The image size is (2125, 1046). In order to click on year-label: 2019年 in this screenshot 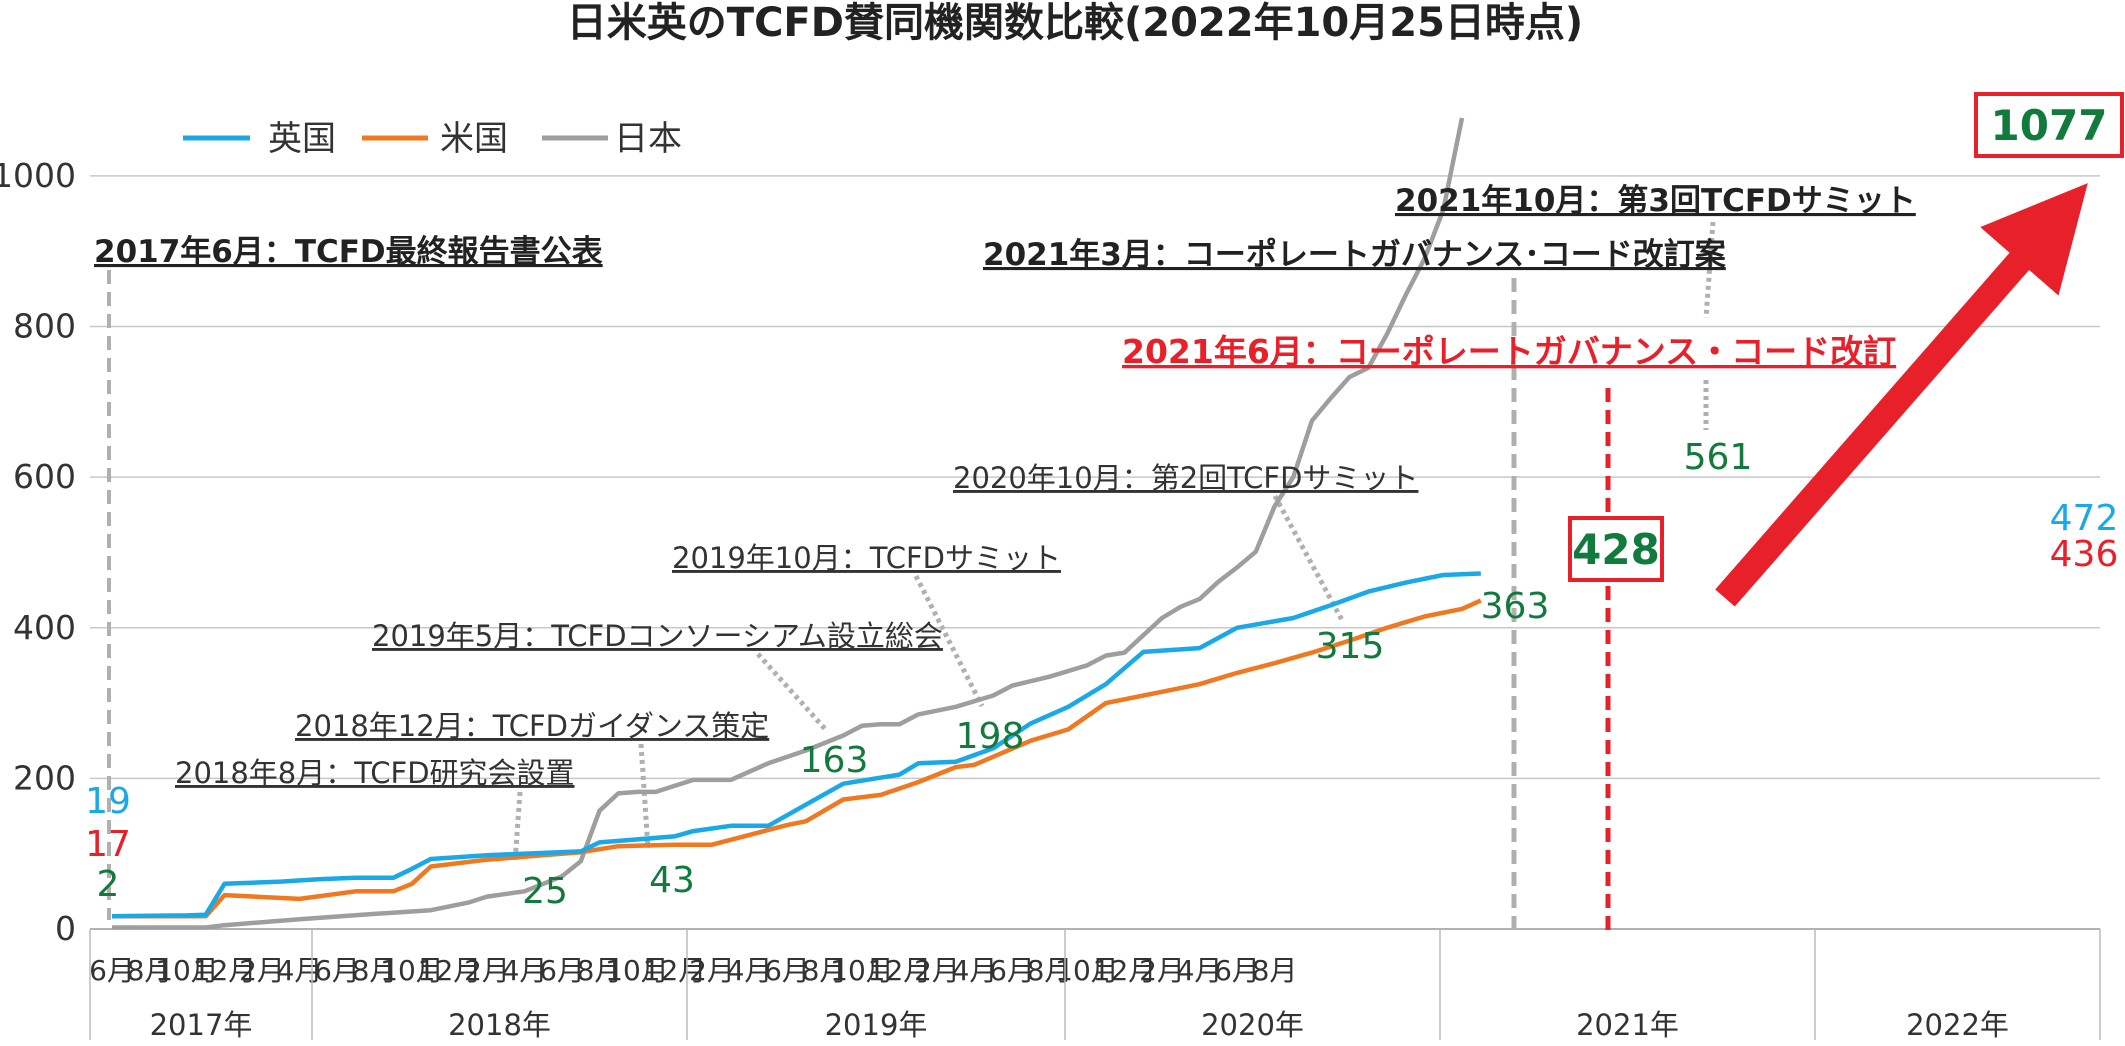, I will do `click(876, 1025)`.